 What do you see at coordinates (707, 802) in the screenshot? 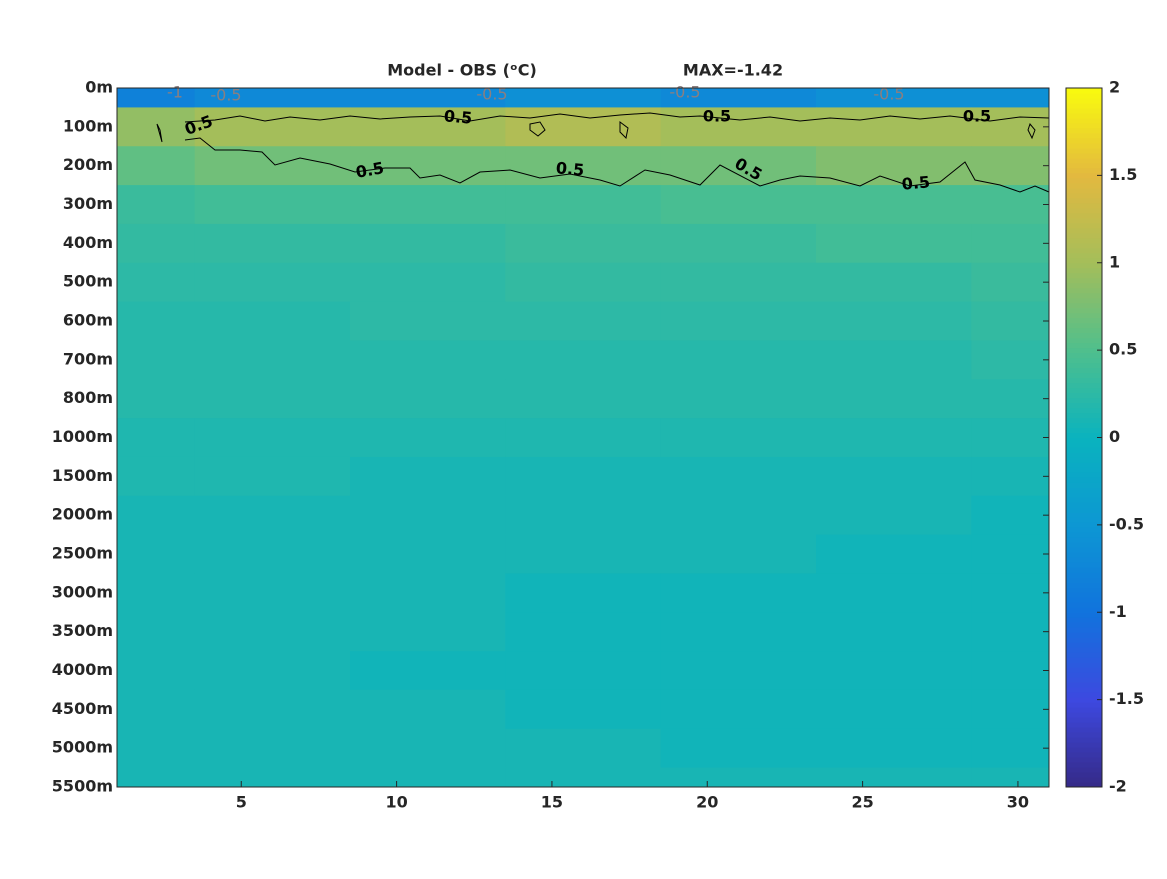
I see `x-tick-label: 20` at bounding box center [707, 802].